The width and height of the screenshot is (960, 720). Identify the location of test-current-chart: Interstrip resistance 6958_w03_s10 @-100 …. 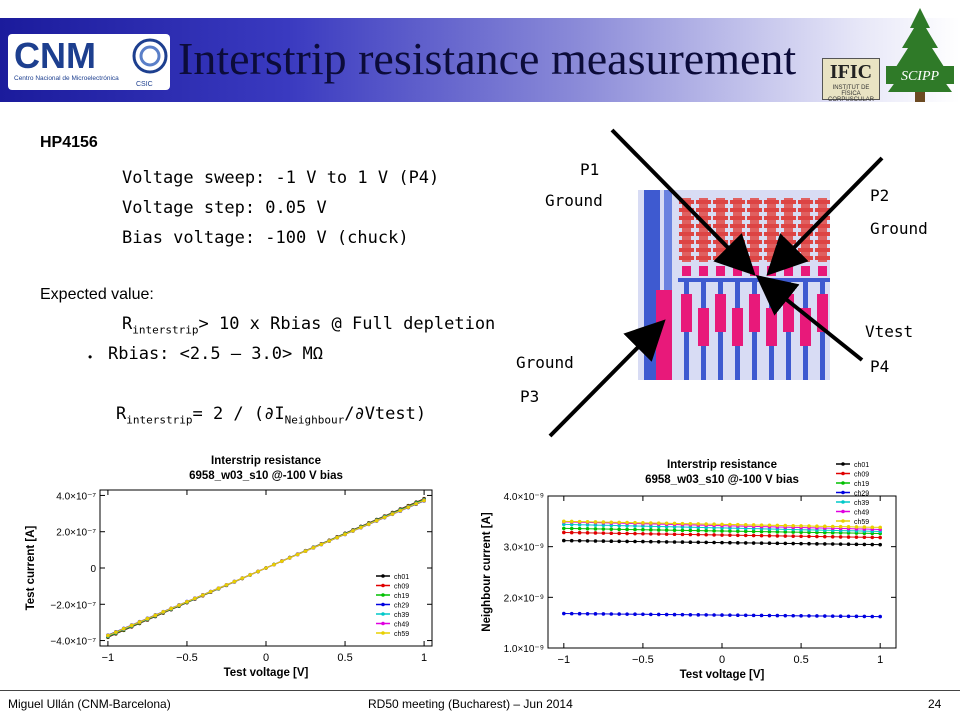
(231, 568).